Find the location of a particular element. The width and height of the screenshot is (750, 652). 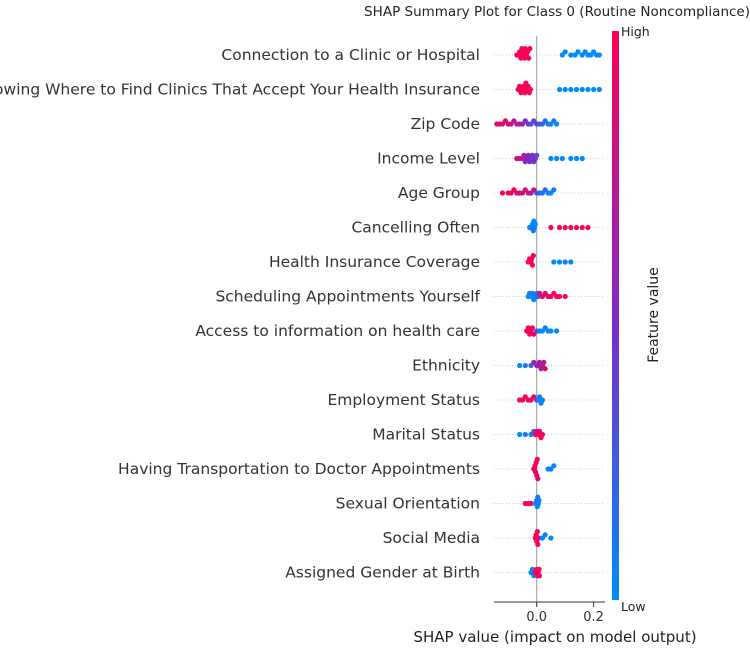

colorbar-low-label: Low is located at coordinates (633, 606).